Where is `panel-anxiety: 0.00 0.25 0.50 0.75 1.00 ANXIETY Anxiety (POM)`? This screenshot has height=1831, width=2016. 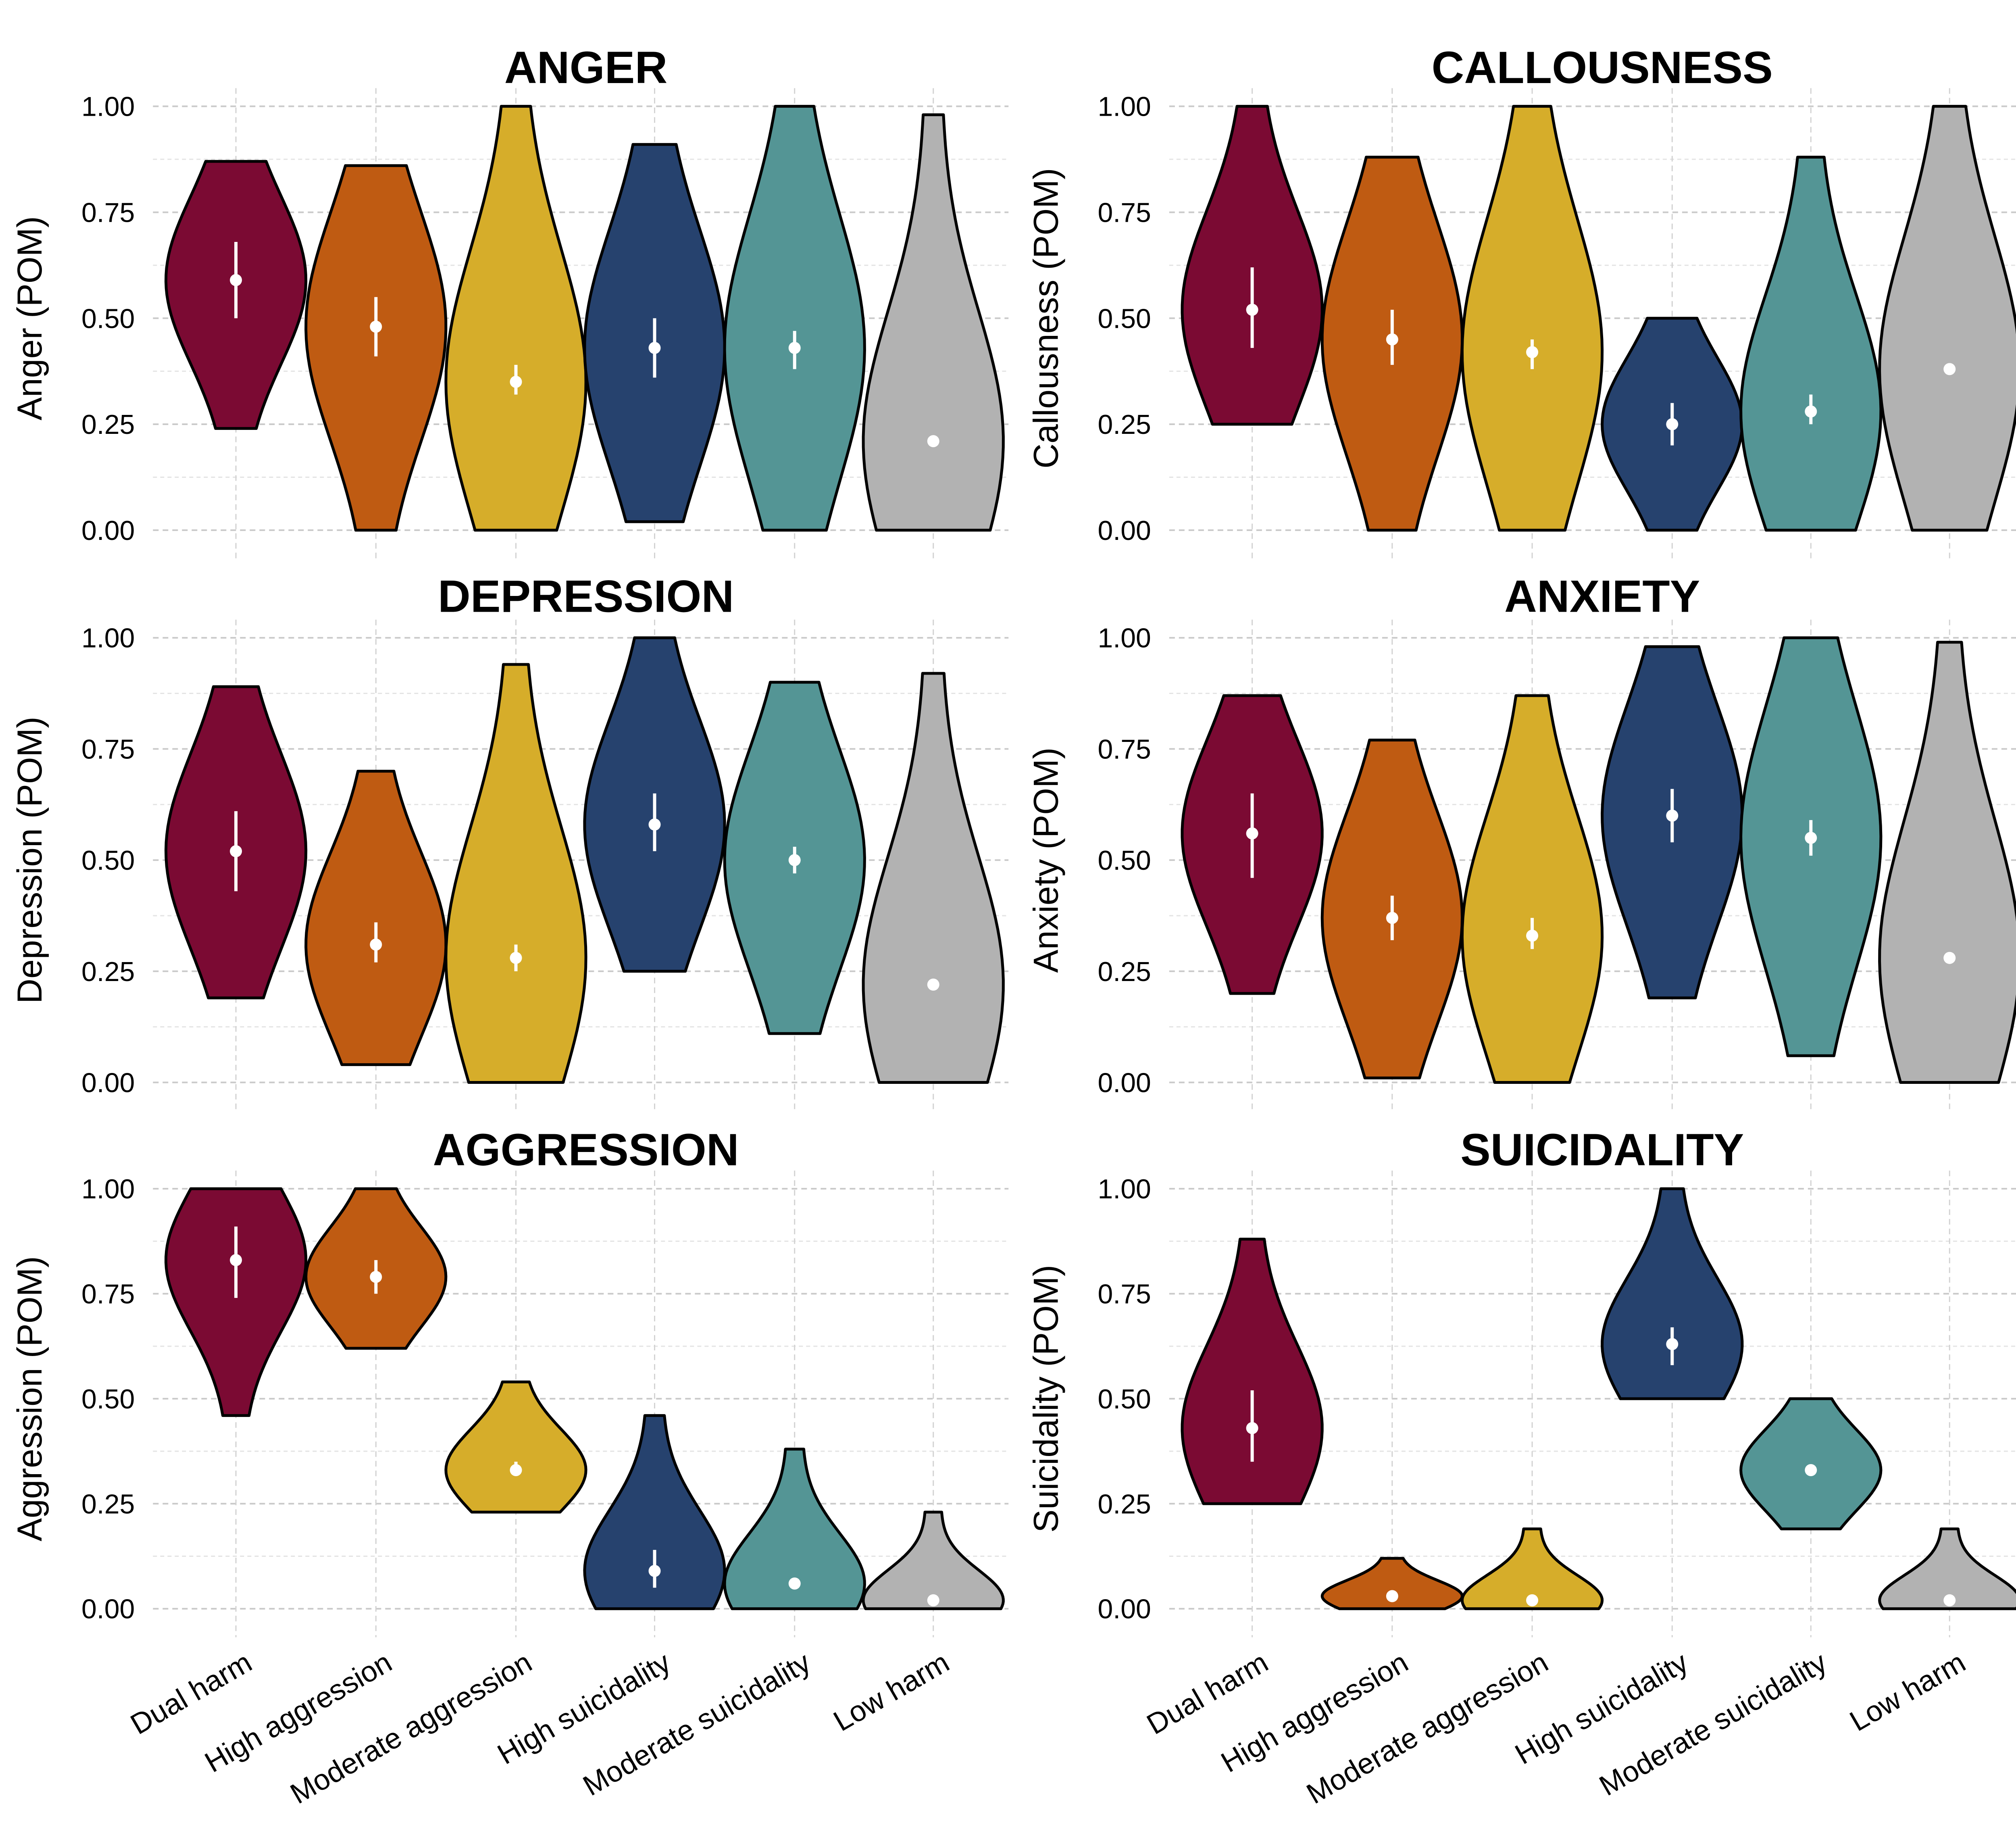
panel-anxiety: 0.00 0.25 0.50 0.75 1.00 ANXIETY Anxiety (POM) is located at coordinates (1521, 841).